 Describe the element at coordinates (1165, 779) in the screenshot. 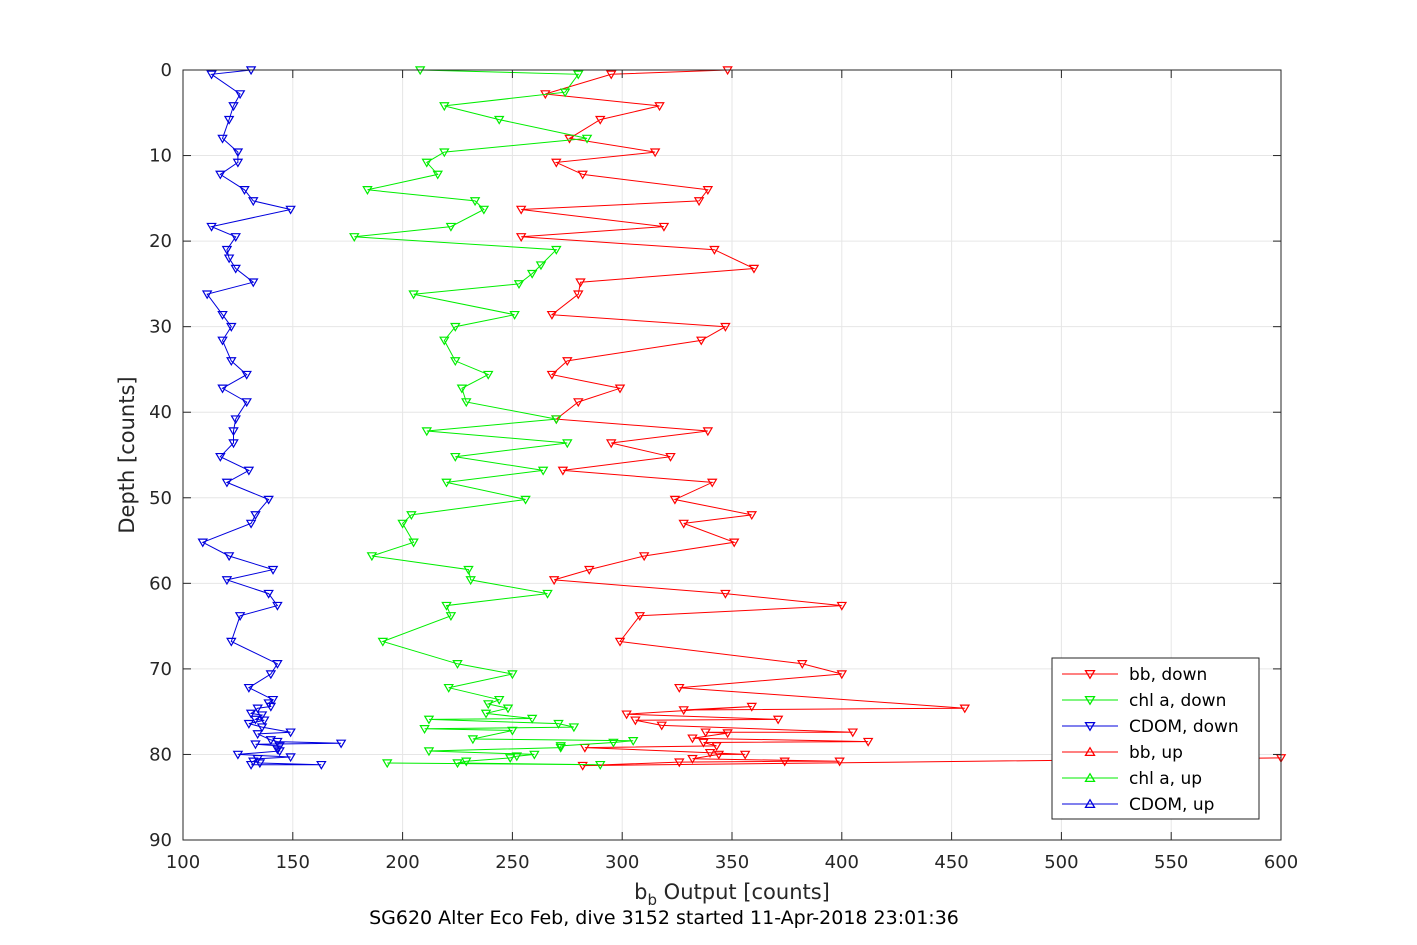

I see `legend-entry: chl a, up` at that location.